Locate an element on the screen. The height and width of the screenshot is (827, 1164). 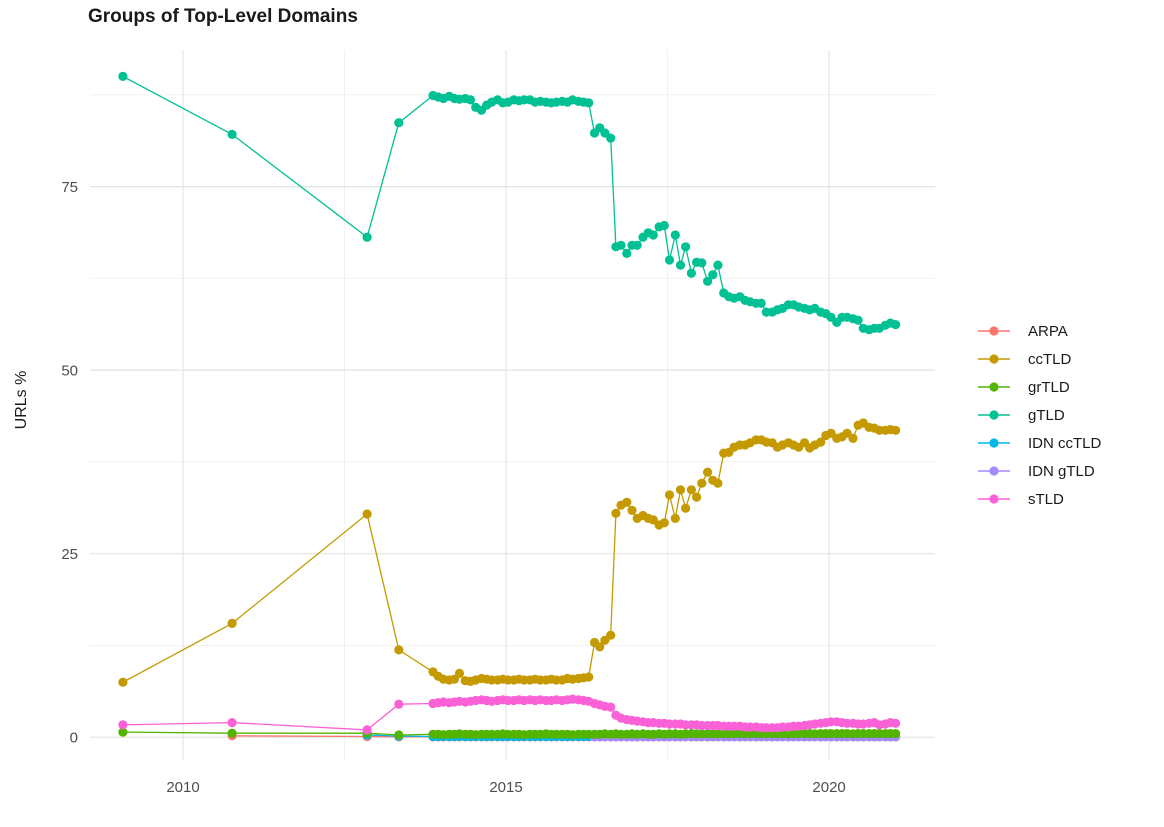
legend-item-idn-gtld: IDN gTLD is located at coordinates (1038, 471).